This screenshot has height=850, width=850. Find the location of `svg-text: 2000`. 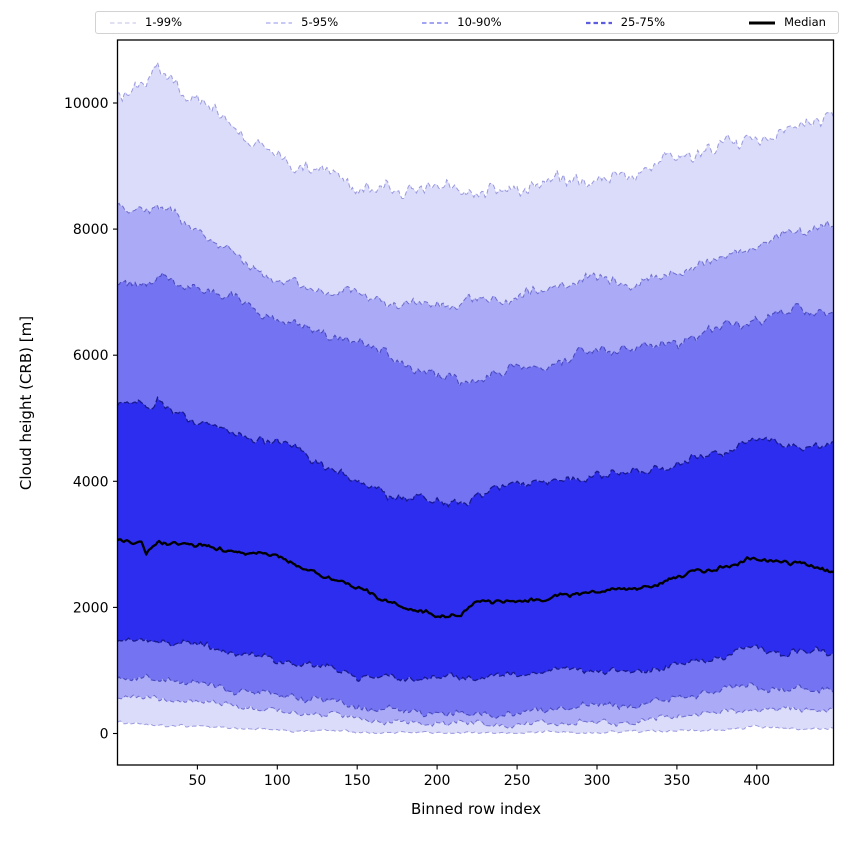

svg-text: 2000 is located at coordinates (91, 608).